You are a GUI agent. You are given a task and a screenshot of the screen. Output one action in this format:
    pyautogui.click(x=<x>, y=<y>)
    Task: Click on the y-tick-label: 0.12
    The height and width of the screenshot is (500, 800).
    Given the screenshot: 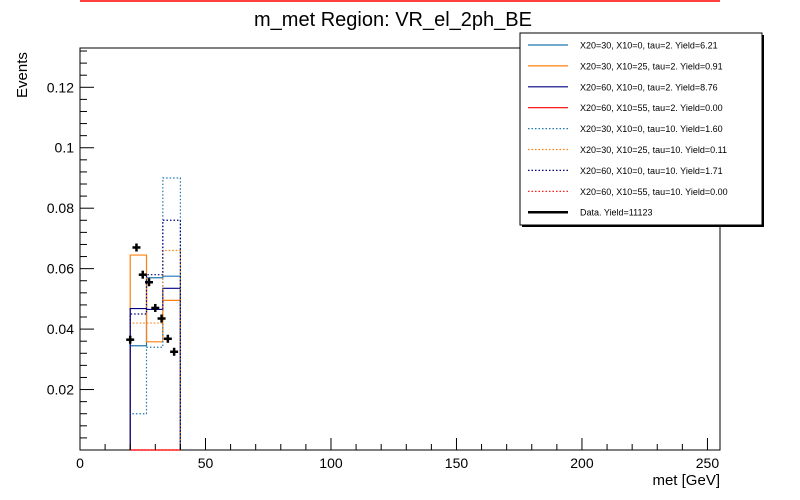 What is the action you would take?
    pyautogui.click(x=60, y=87)
    